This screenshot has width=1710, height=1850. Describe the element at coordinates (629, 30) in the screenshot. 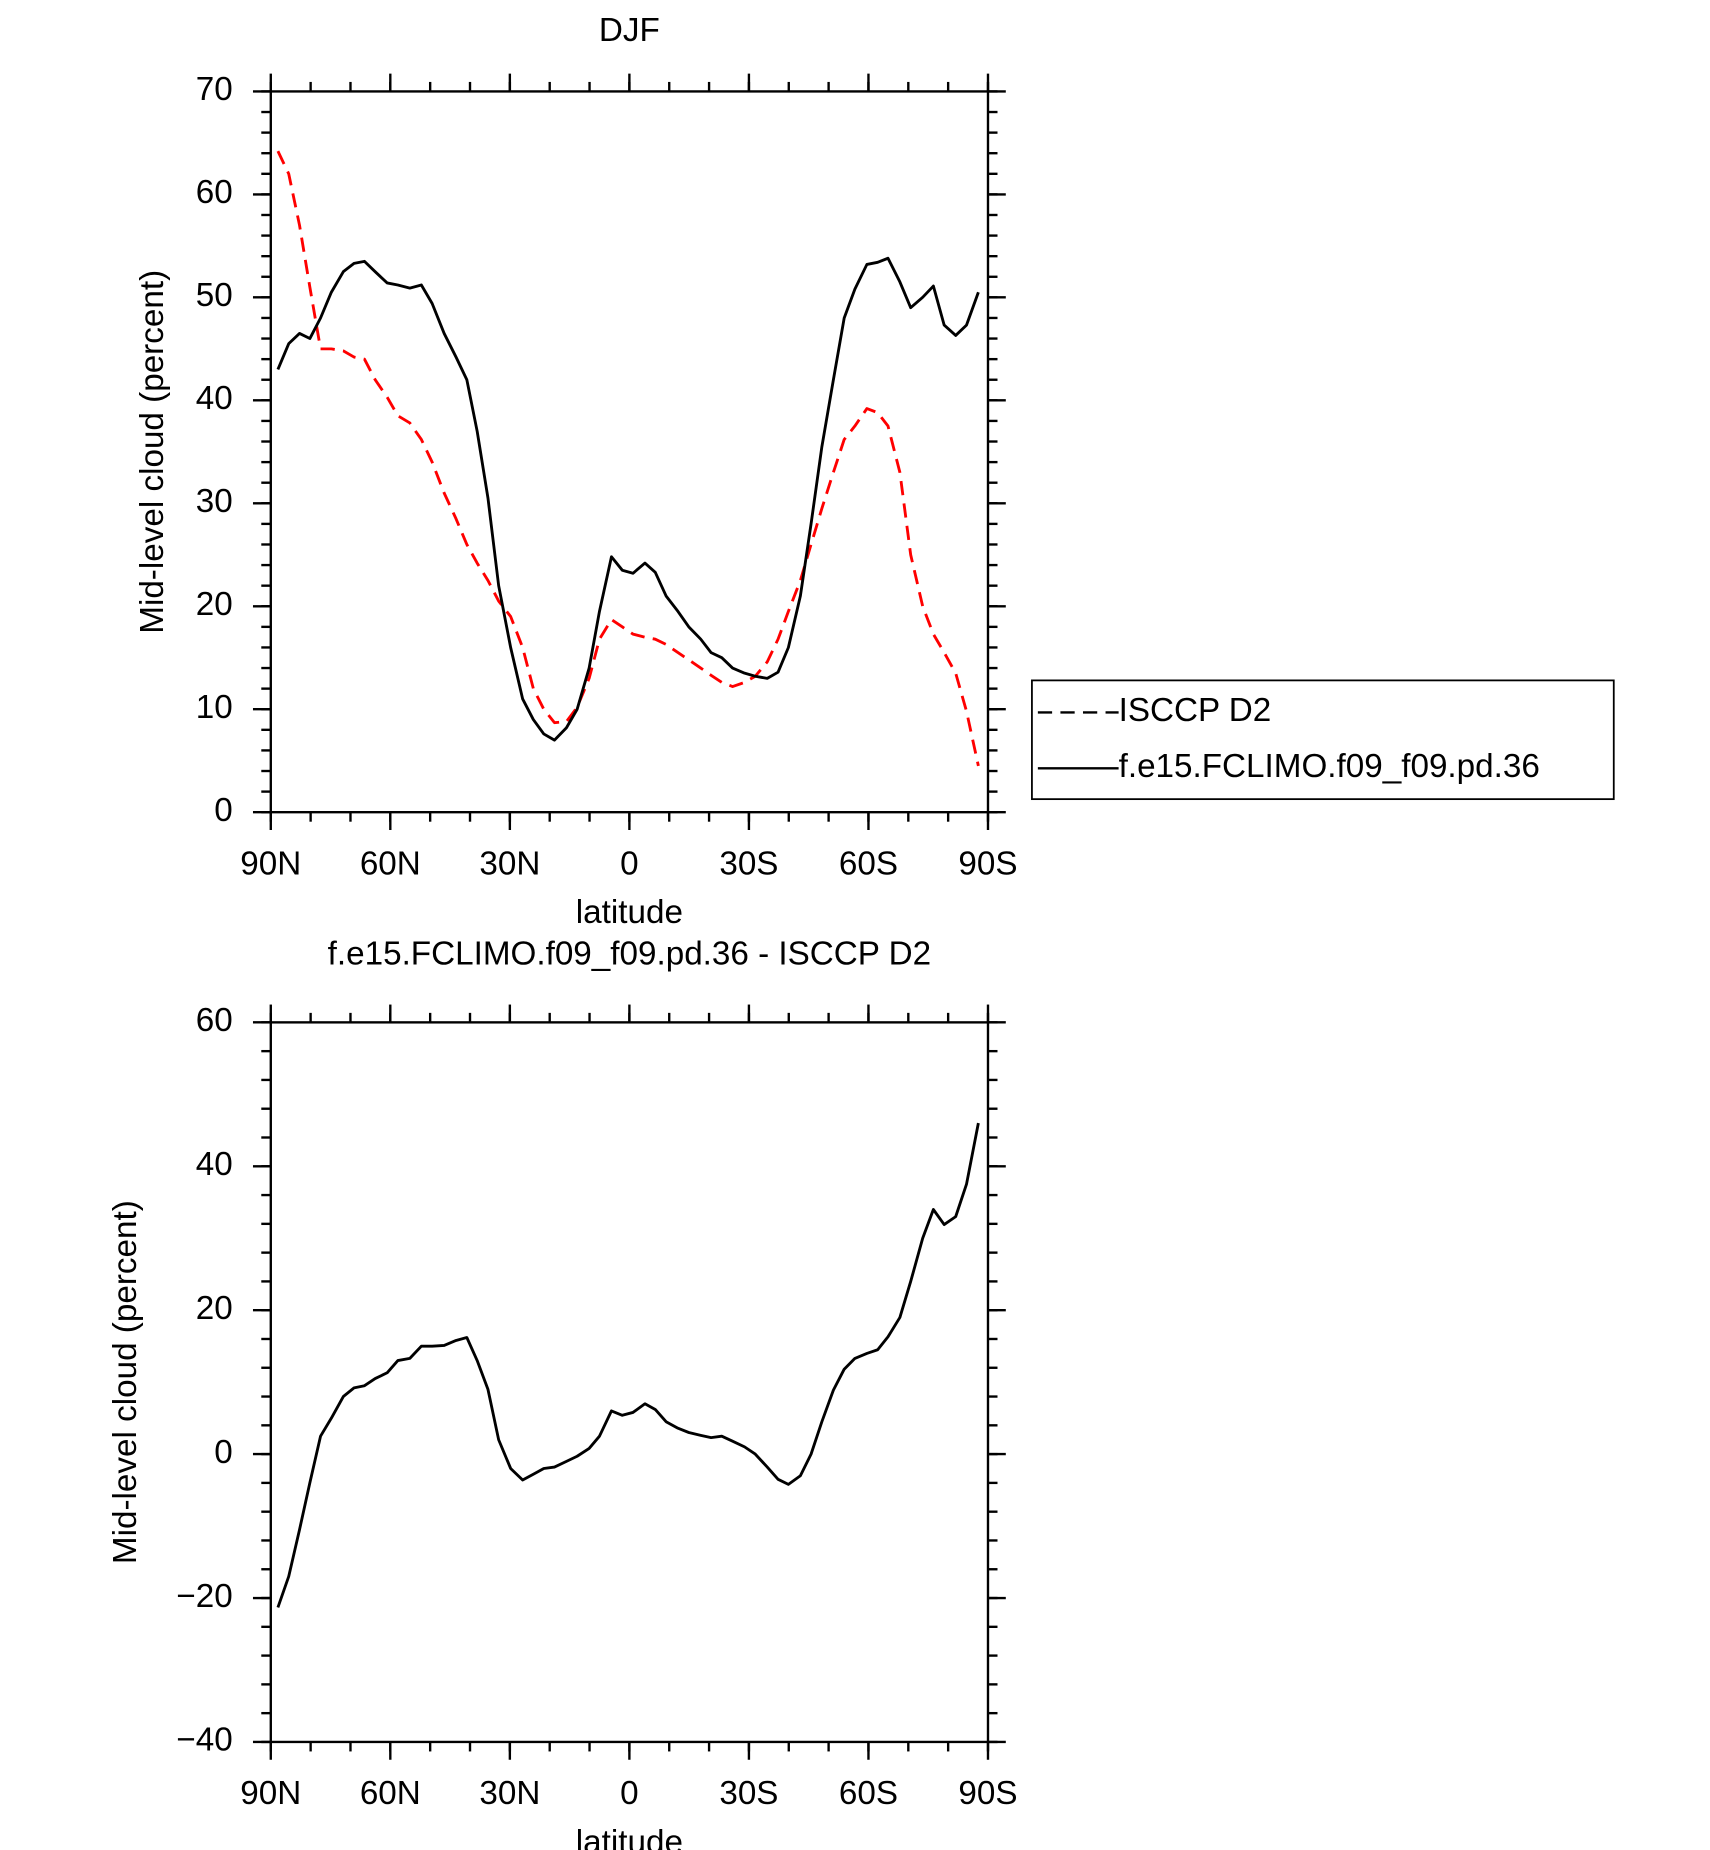

I see `chart-title: DJF` at that location.